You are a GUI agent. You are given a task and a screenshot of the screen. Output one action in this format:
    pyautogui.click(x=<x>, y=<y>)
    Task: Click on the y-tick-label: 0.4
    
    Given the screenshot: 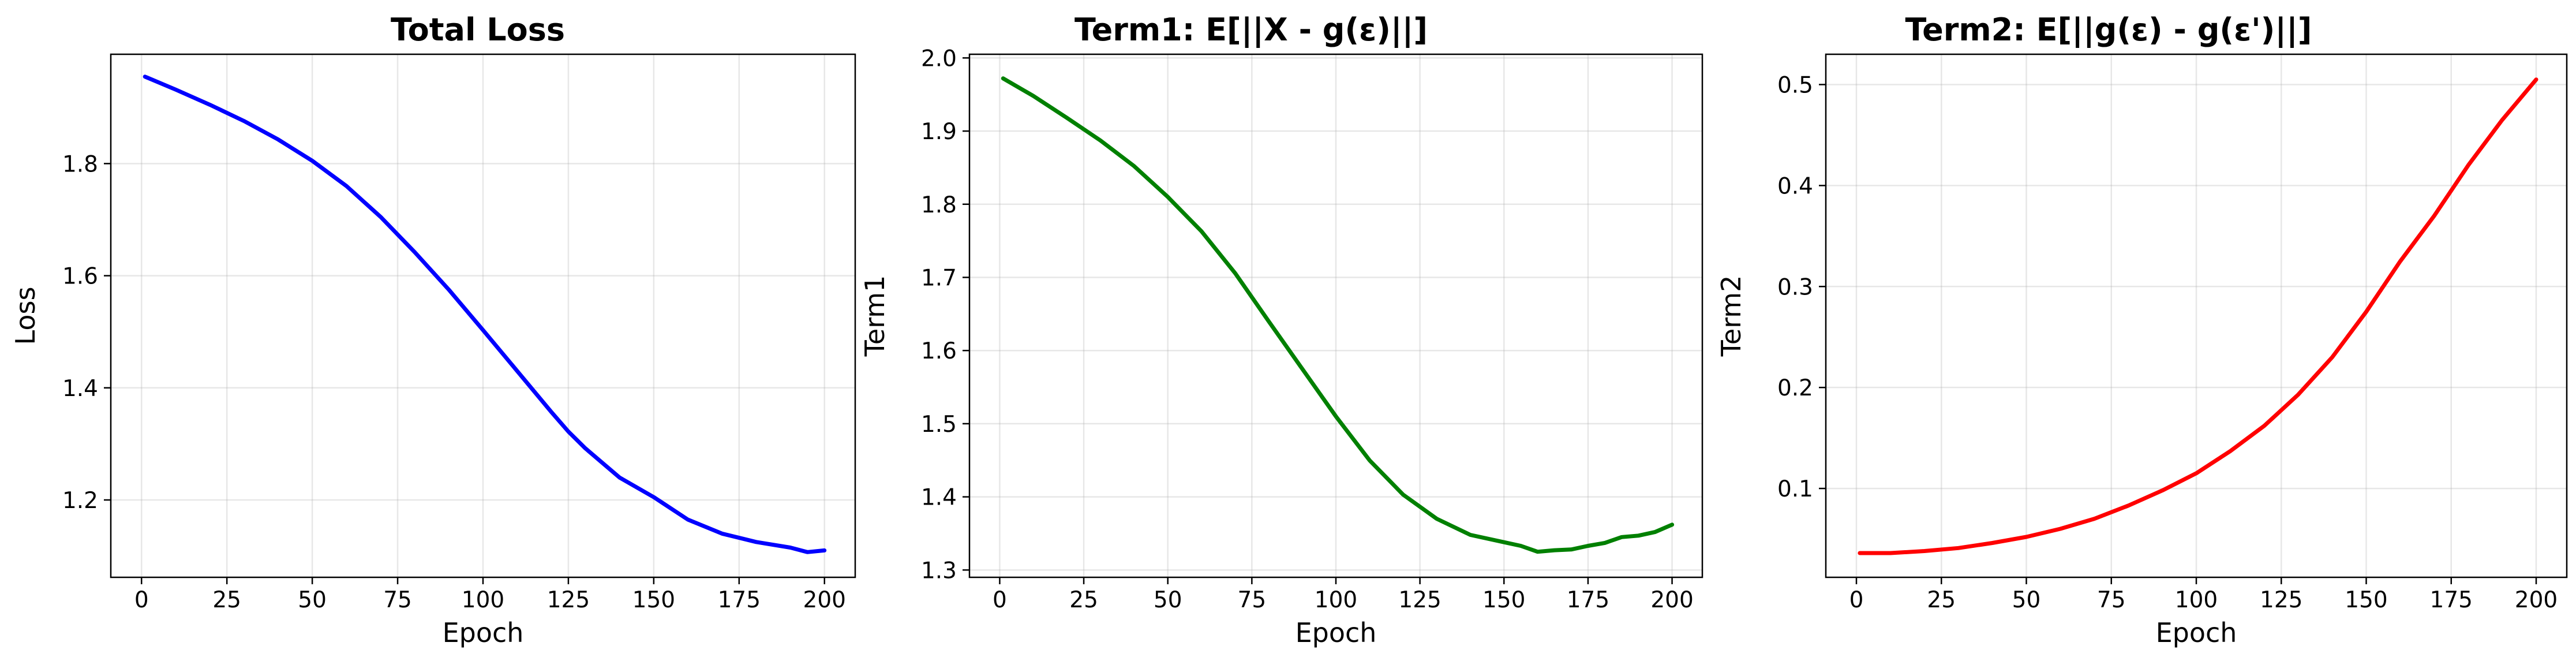 What is the action you would take?
    pyautogui.click(x=1795, y=186)
    